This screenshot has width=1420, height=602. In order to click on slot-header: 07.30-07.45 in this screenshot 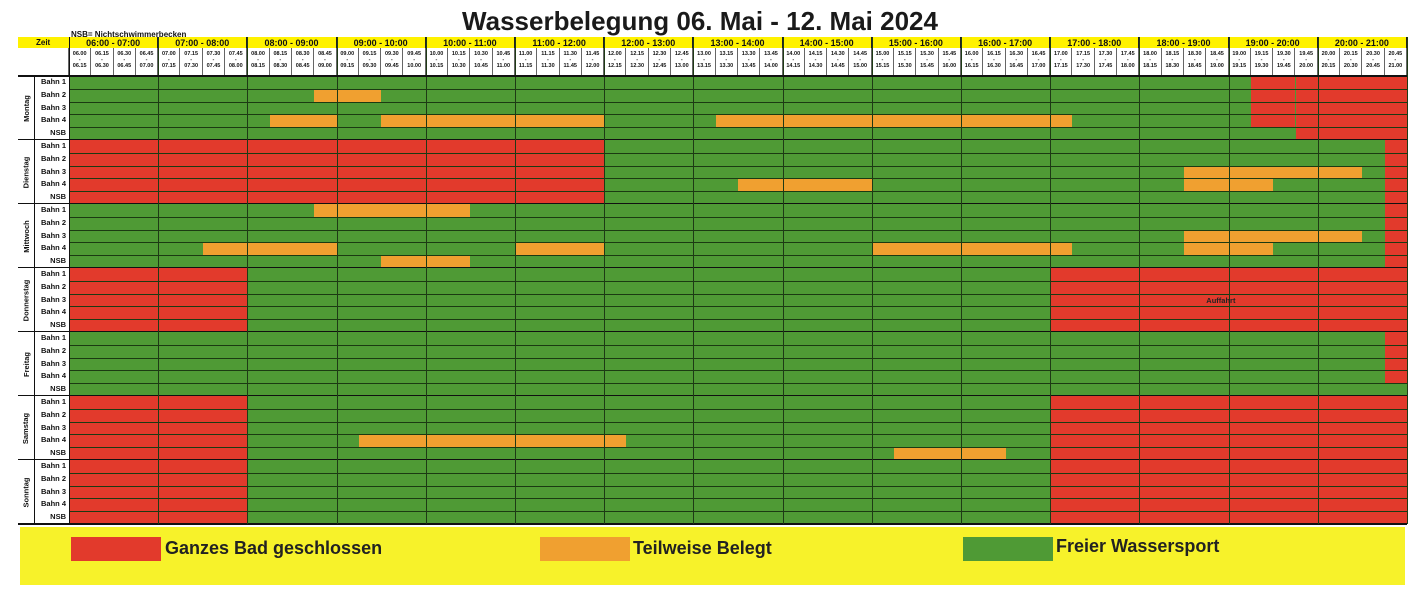, I will do `click(214, 62)`.